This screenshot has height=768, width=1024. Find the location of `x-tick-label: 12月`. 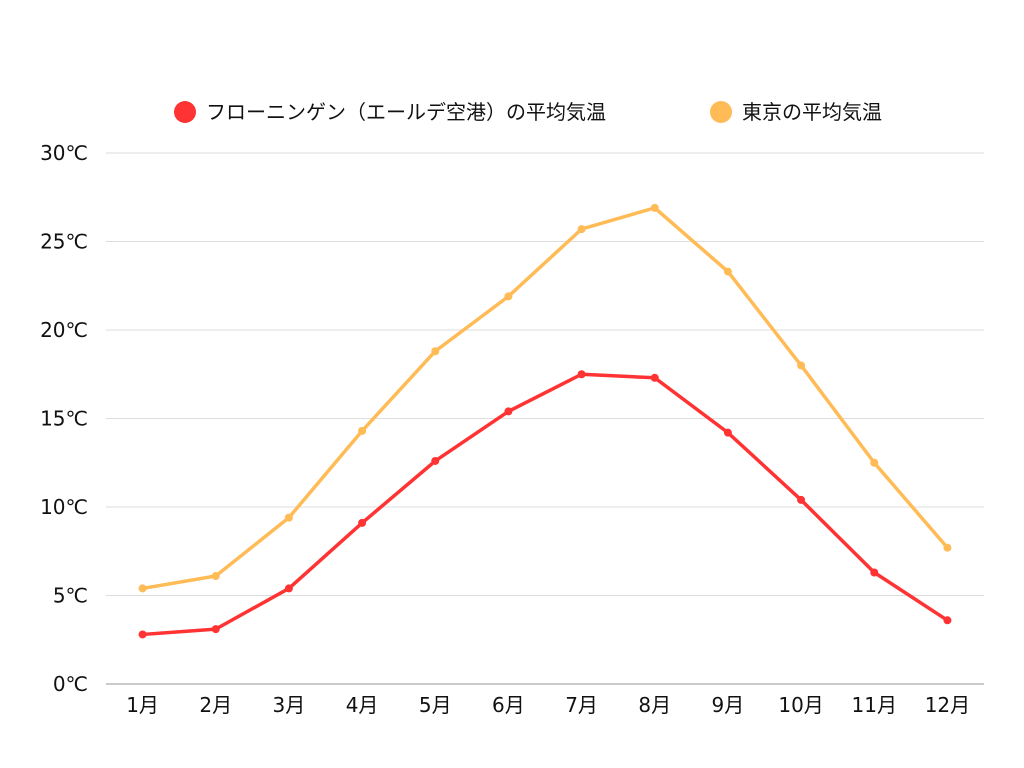

x-tick-label: 12月 is located at coordinates (947, 705).